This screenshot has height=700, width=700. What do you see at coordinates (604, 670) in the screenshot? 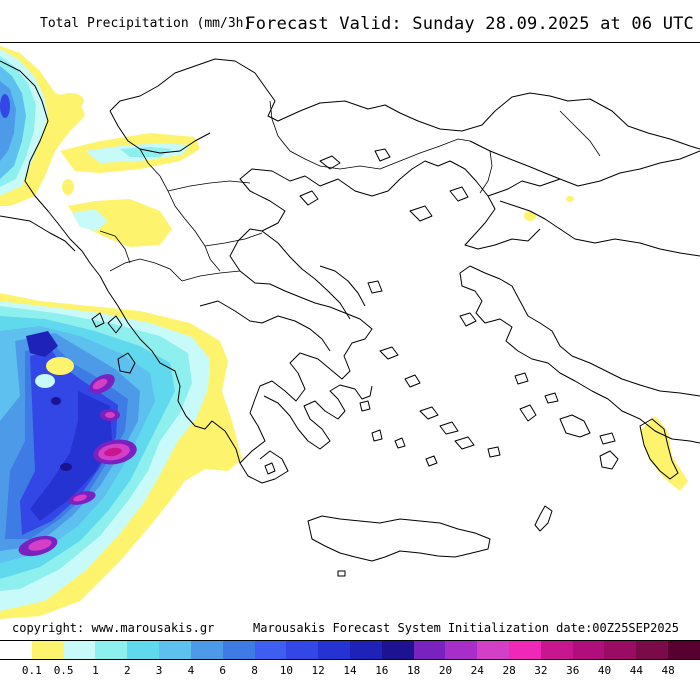
I see `legend-tick-label: 40` at bounding box center [604, 670].